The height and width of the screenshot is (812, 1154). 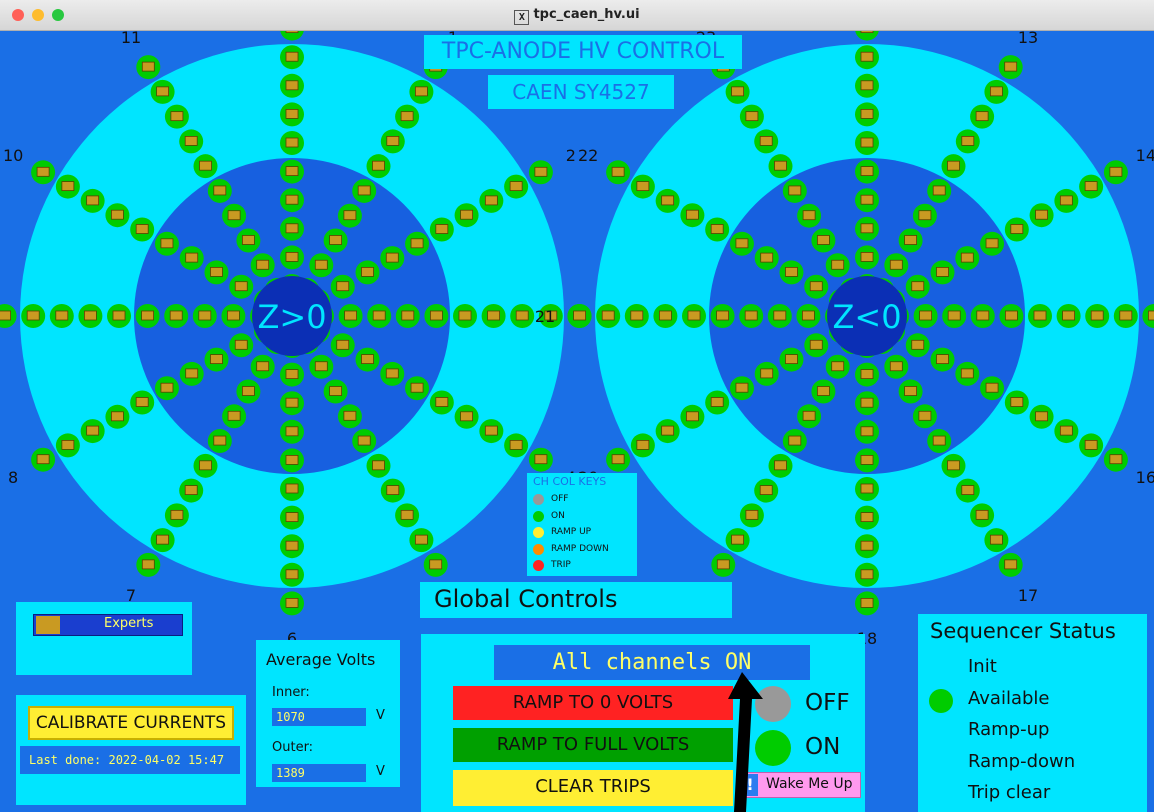 What do you see at coordinates (593, 703) in the screenshot?
I see `ramp-to-zero-button: RAMP TO 0 VOLTS` at bounding box center [593, 703].